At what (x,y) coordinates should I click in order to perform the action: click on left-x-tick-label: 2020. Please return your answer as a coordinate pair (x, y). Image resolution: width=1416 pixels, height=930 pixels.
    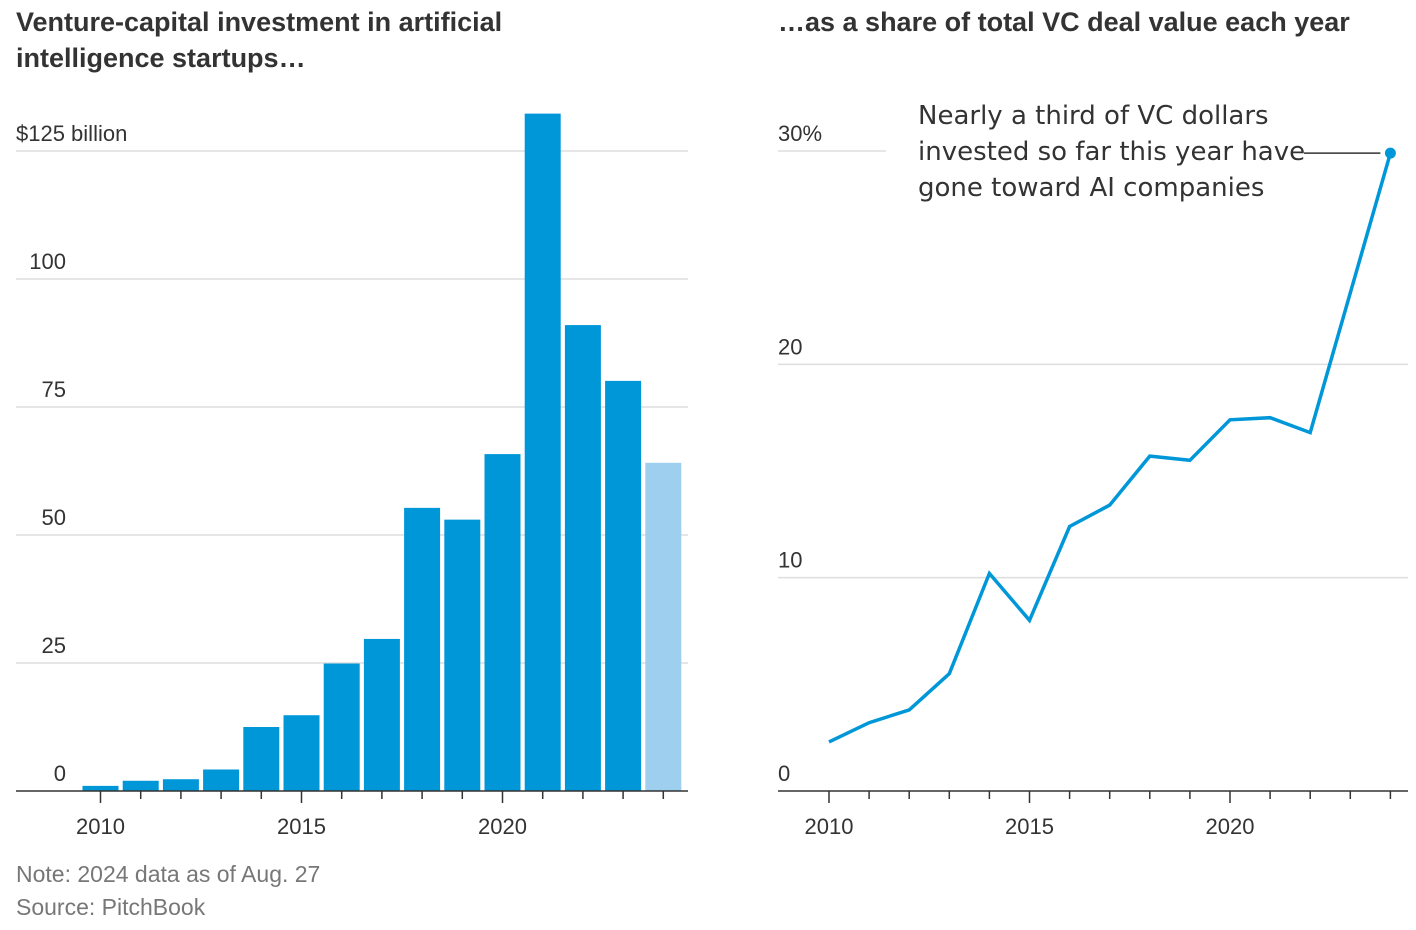
    Looking at the image, I should click on (502, 826).